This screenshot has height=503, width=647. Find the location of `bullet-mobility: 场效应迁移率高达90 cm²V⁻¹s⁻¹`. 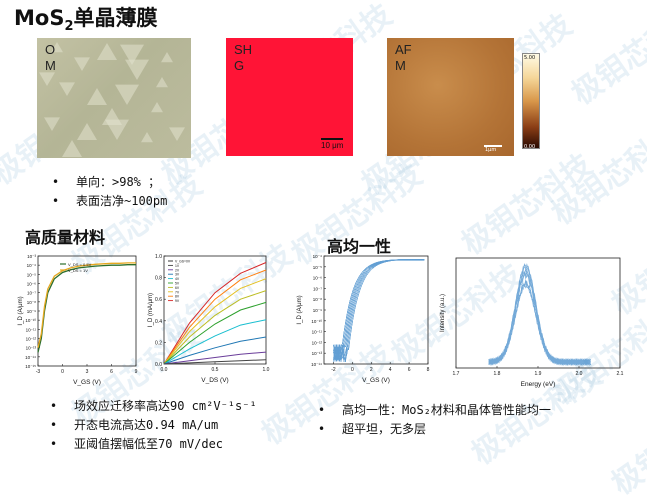

bullet-mobility: 场效应迁移率高达90 cm²V⁻¹s⁻¹ is located at coordinates (153, 406).